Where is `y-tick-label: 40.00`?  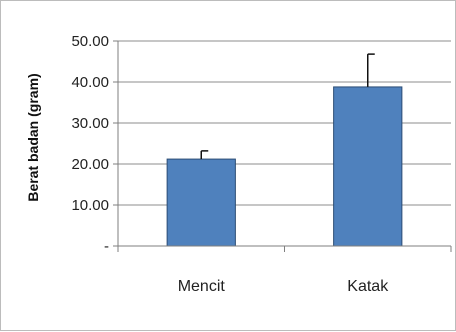 y-tick-label: 40.00 is located at coordinates (90, 82).